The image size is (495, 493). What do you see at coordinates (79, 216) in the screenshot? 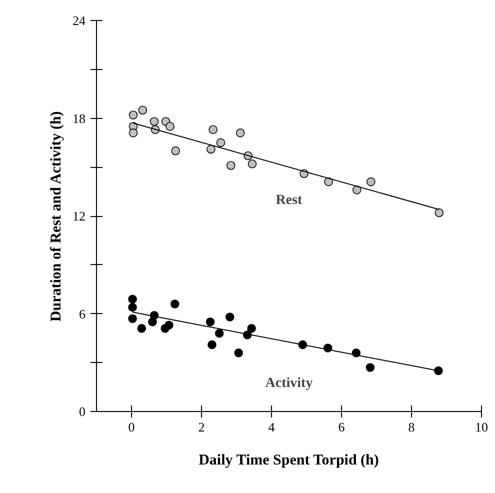
I see `y-tick-label: 12` at bounding box center [79, 216].